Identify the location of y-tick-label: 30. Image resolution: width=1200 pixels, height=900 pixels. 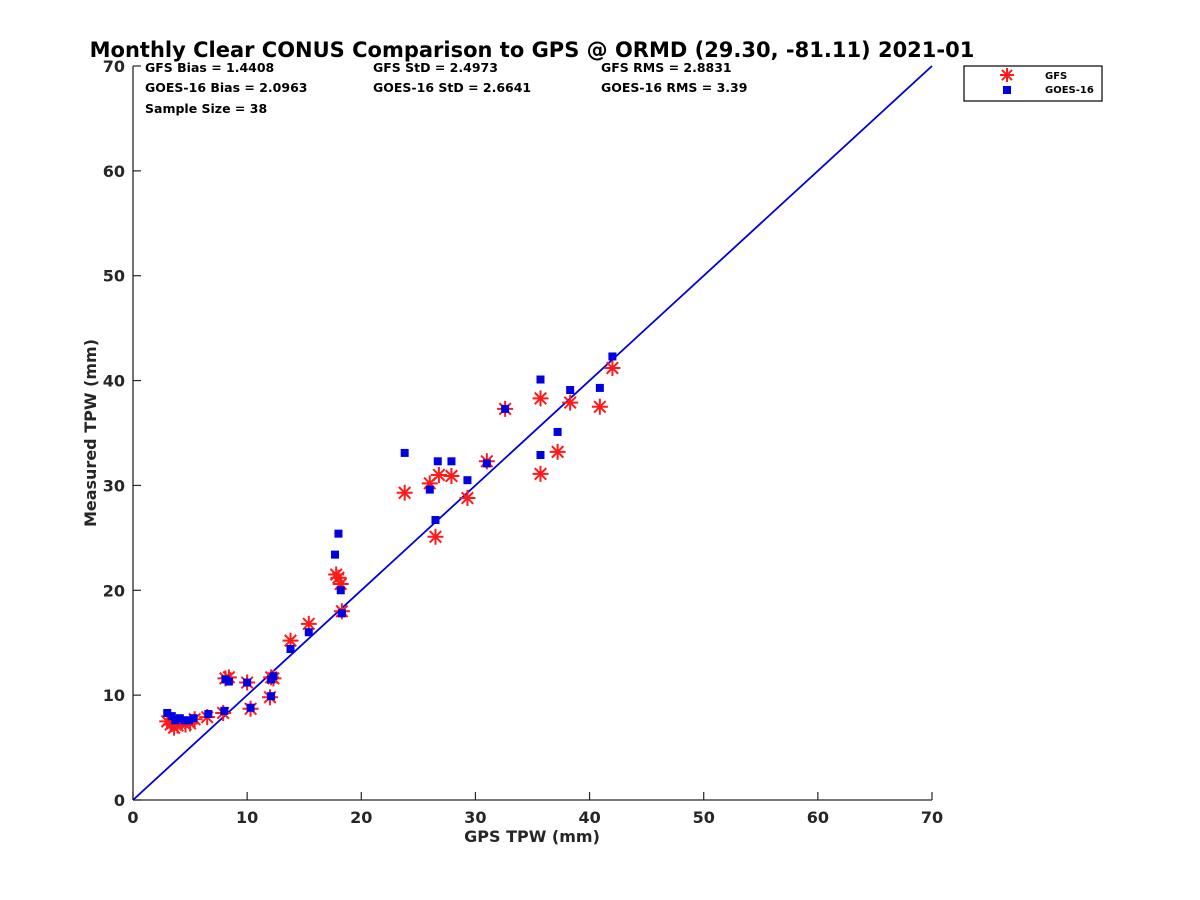
(114, 485).